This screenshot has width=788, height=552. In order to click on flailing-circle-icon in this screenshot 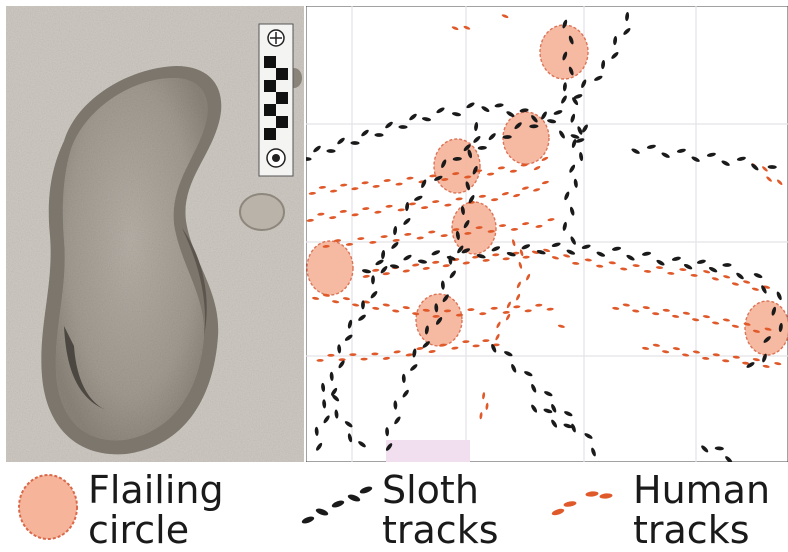, I will do `click(48, 507)`.